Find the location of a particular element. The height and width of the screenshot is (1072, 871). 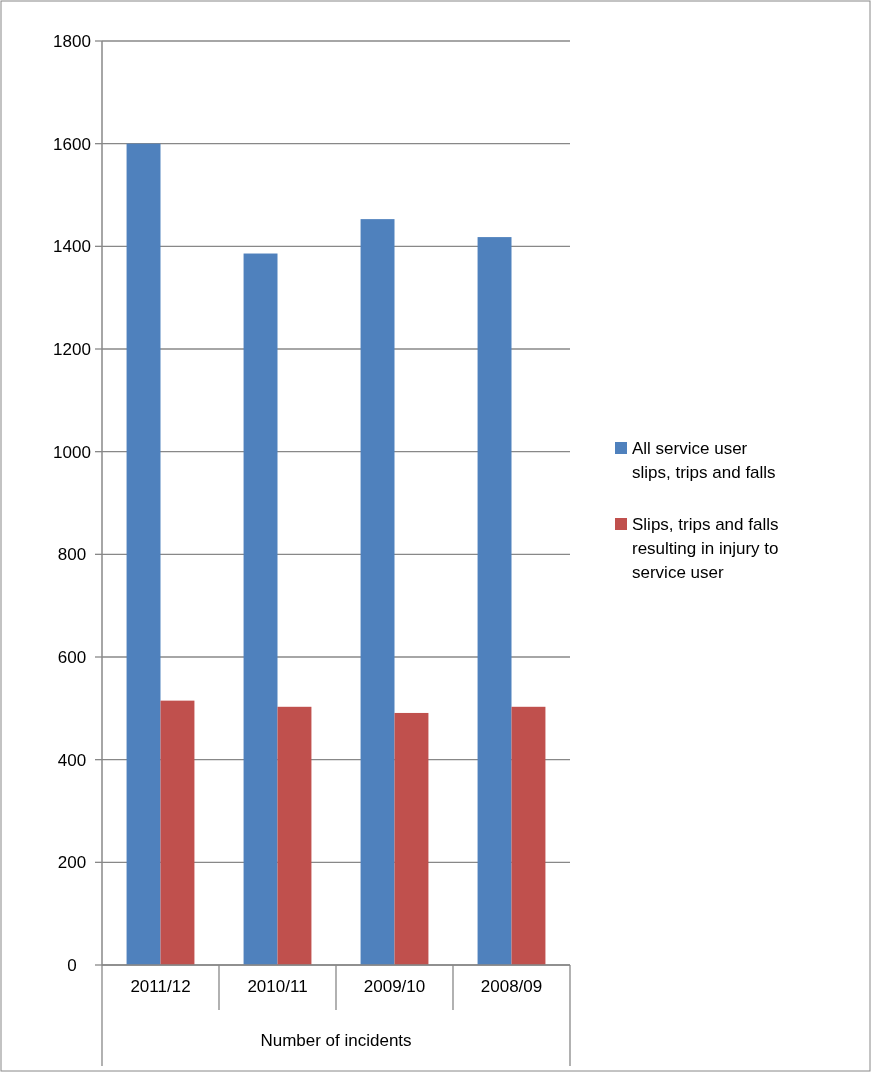

y-tick-label: 1800 is located at coordinates (72, 41).